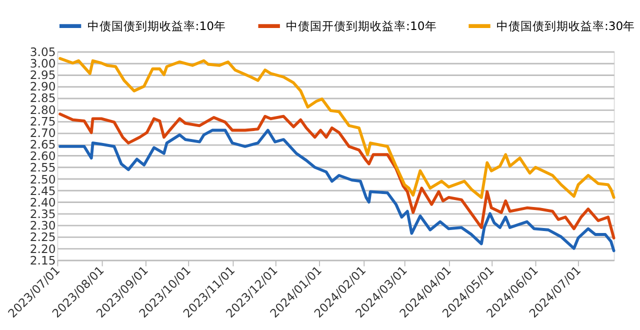 The height and width of the screenshot is (330, 640). What do you see at coordinates (43, 121) in the screenshot?
I see `y-tick-label: 2.75` at bounding box center [43, 121].